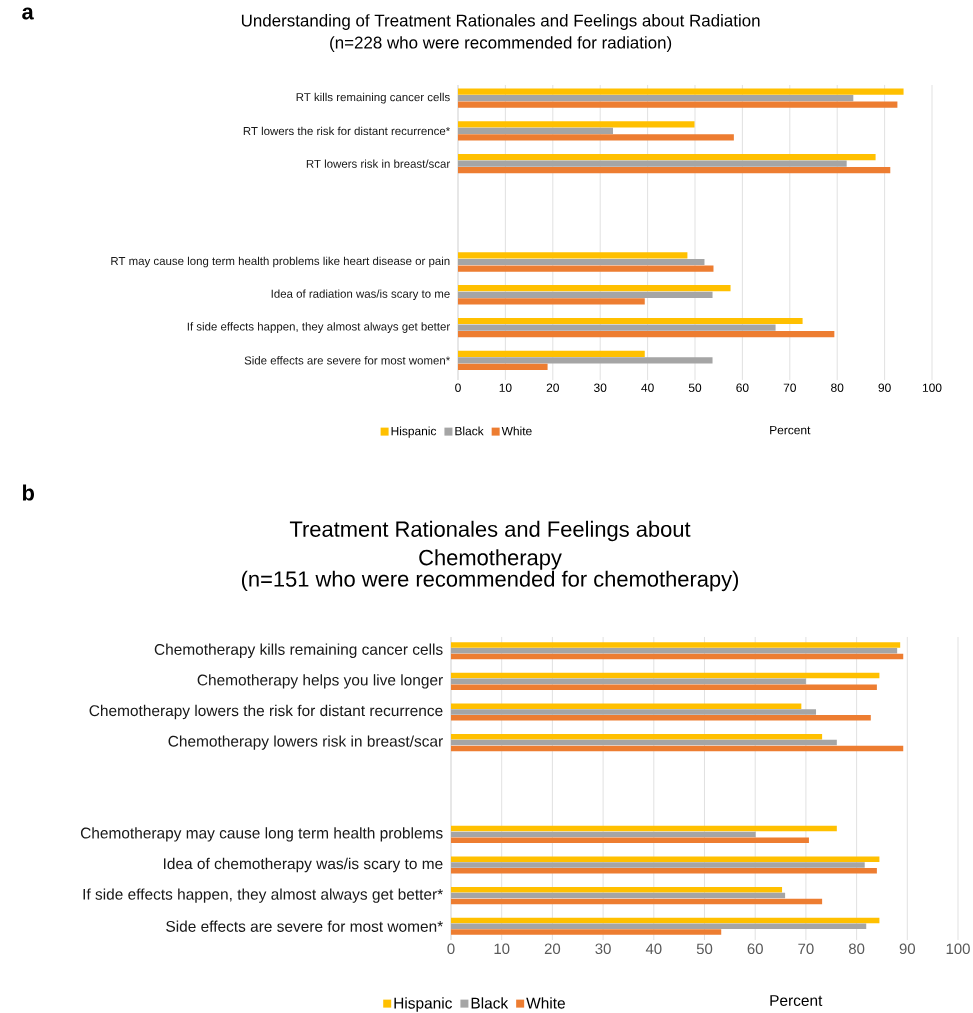 Image resolution: width=973 pixels, height=1013 pixels. What do you see at coordinates (347, 131) in the screenshot?
I see `y-tick-label: RT lowers the risk for distant recurrence*` at bounding box center [347, 131].